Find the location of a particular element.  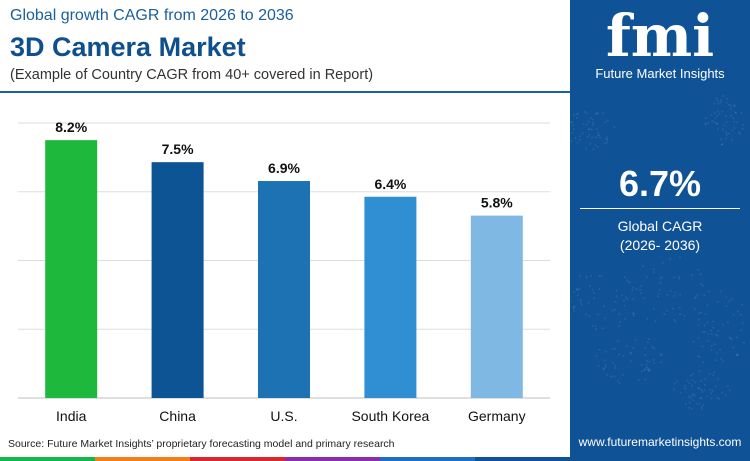

data-label: 6.4% is located at coordinates (390, 184).